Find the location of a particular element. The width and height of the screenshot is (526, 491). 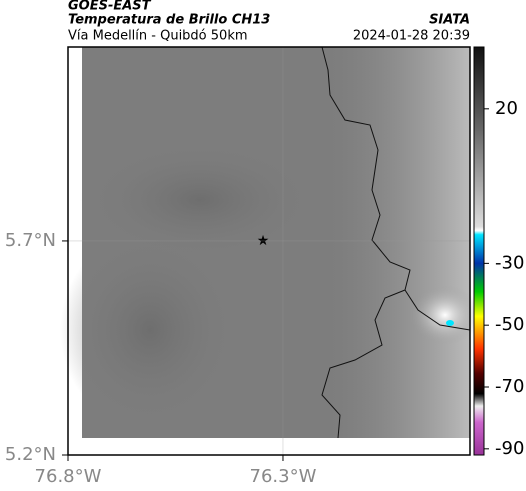

region: Vía Medellín - Quibdó 50km is located at coordinates (158, 36).